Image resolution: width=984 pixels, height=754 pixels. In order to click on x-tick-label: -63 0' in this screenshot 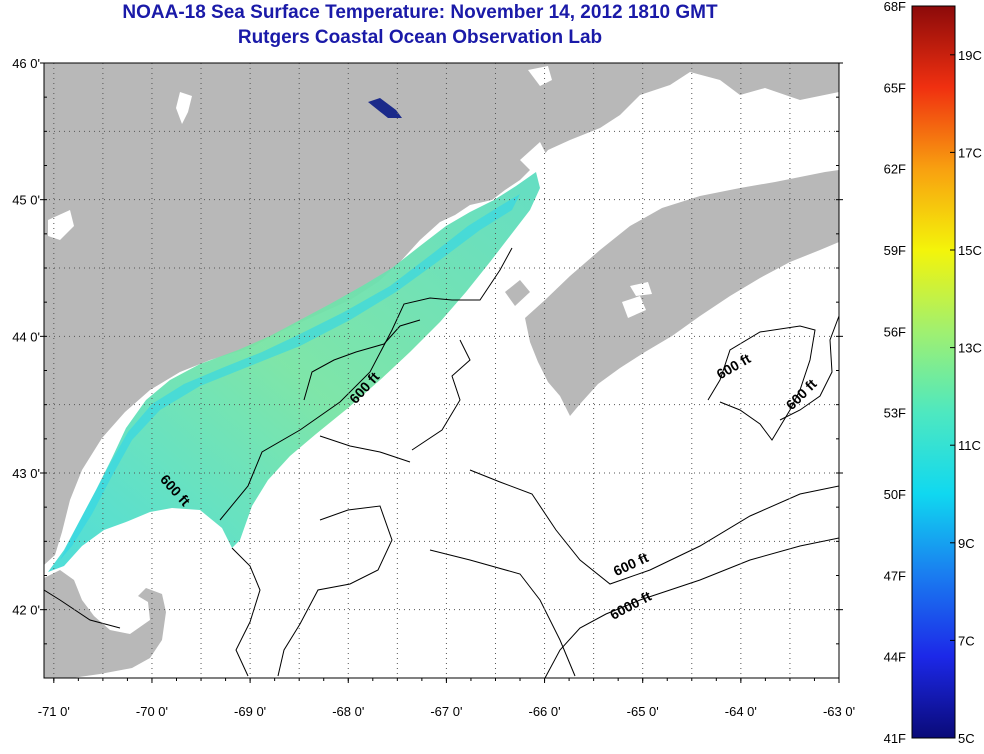, I will do `click(839, 711)`.